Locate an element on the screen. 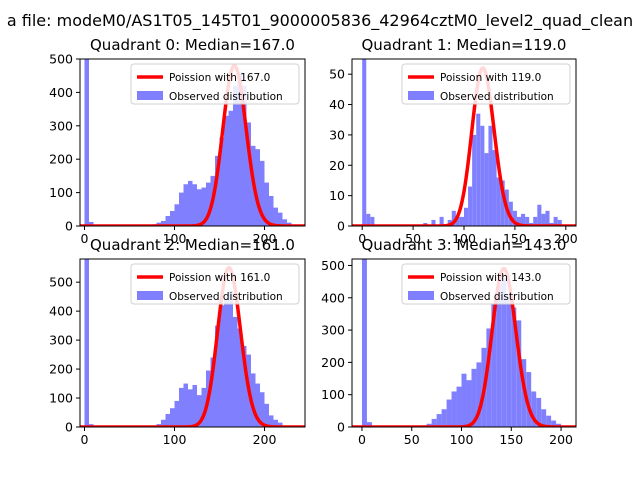 The height and width of the screenshot is (480, 640). y-tick-label: 300 is located at coordinates (61, 340).